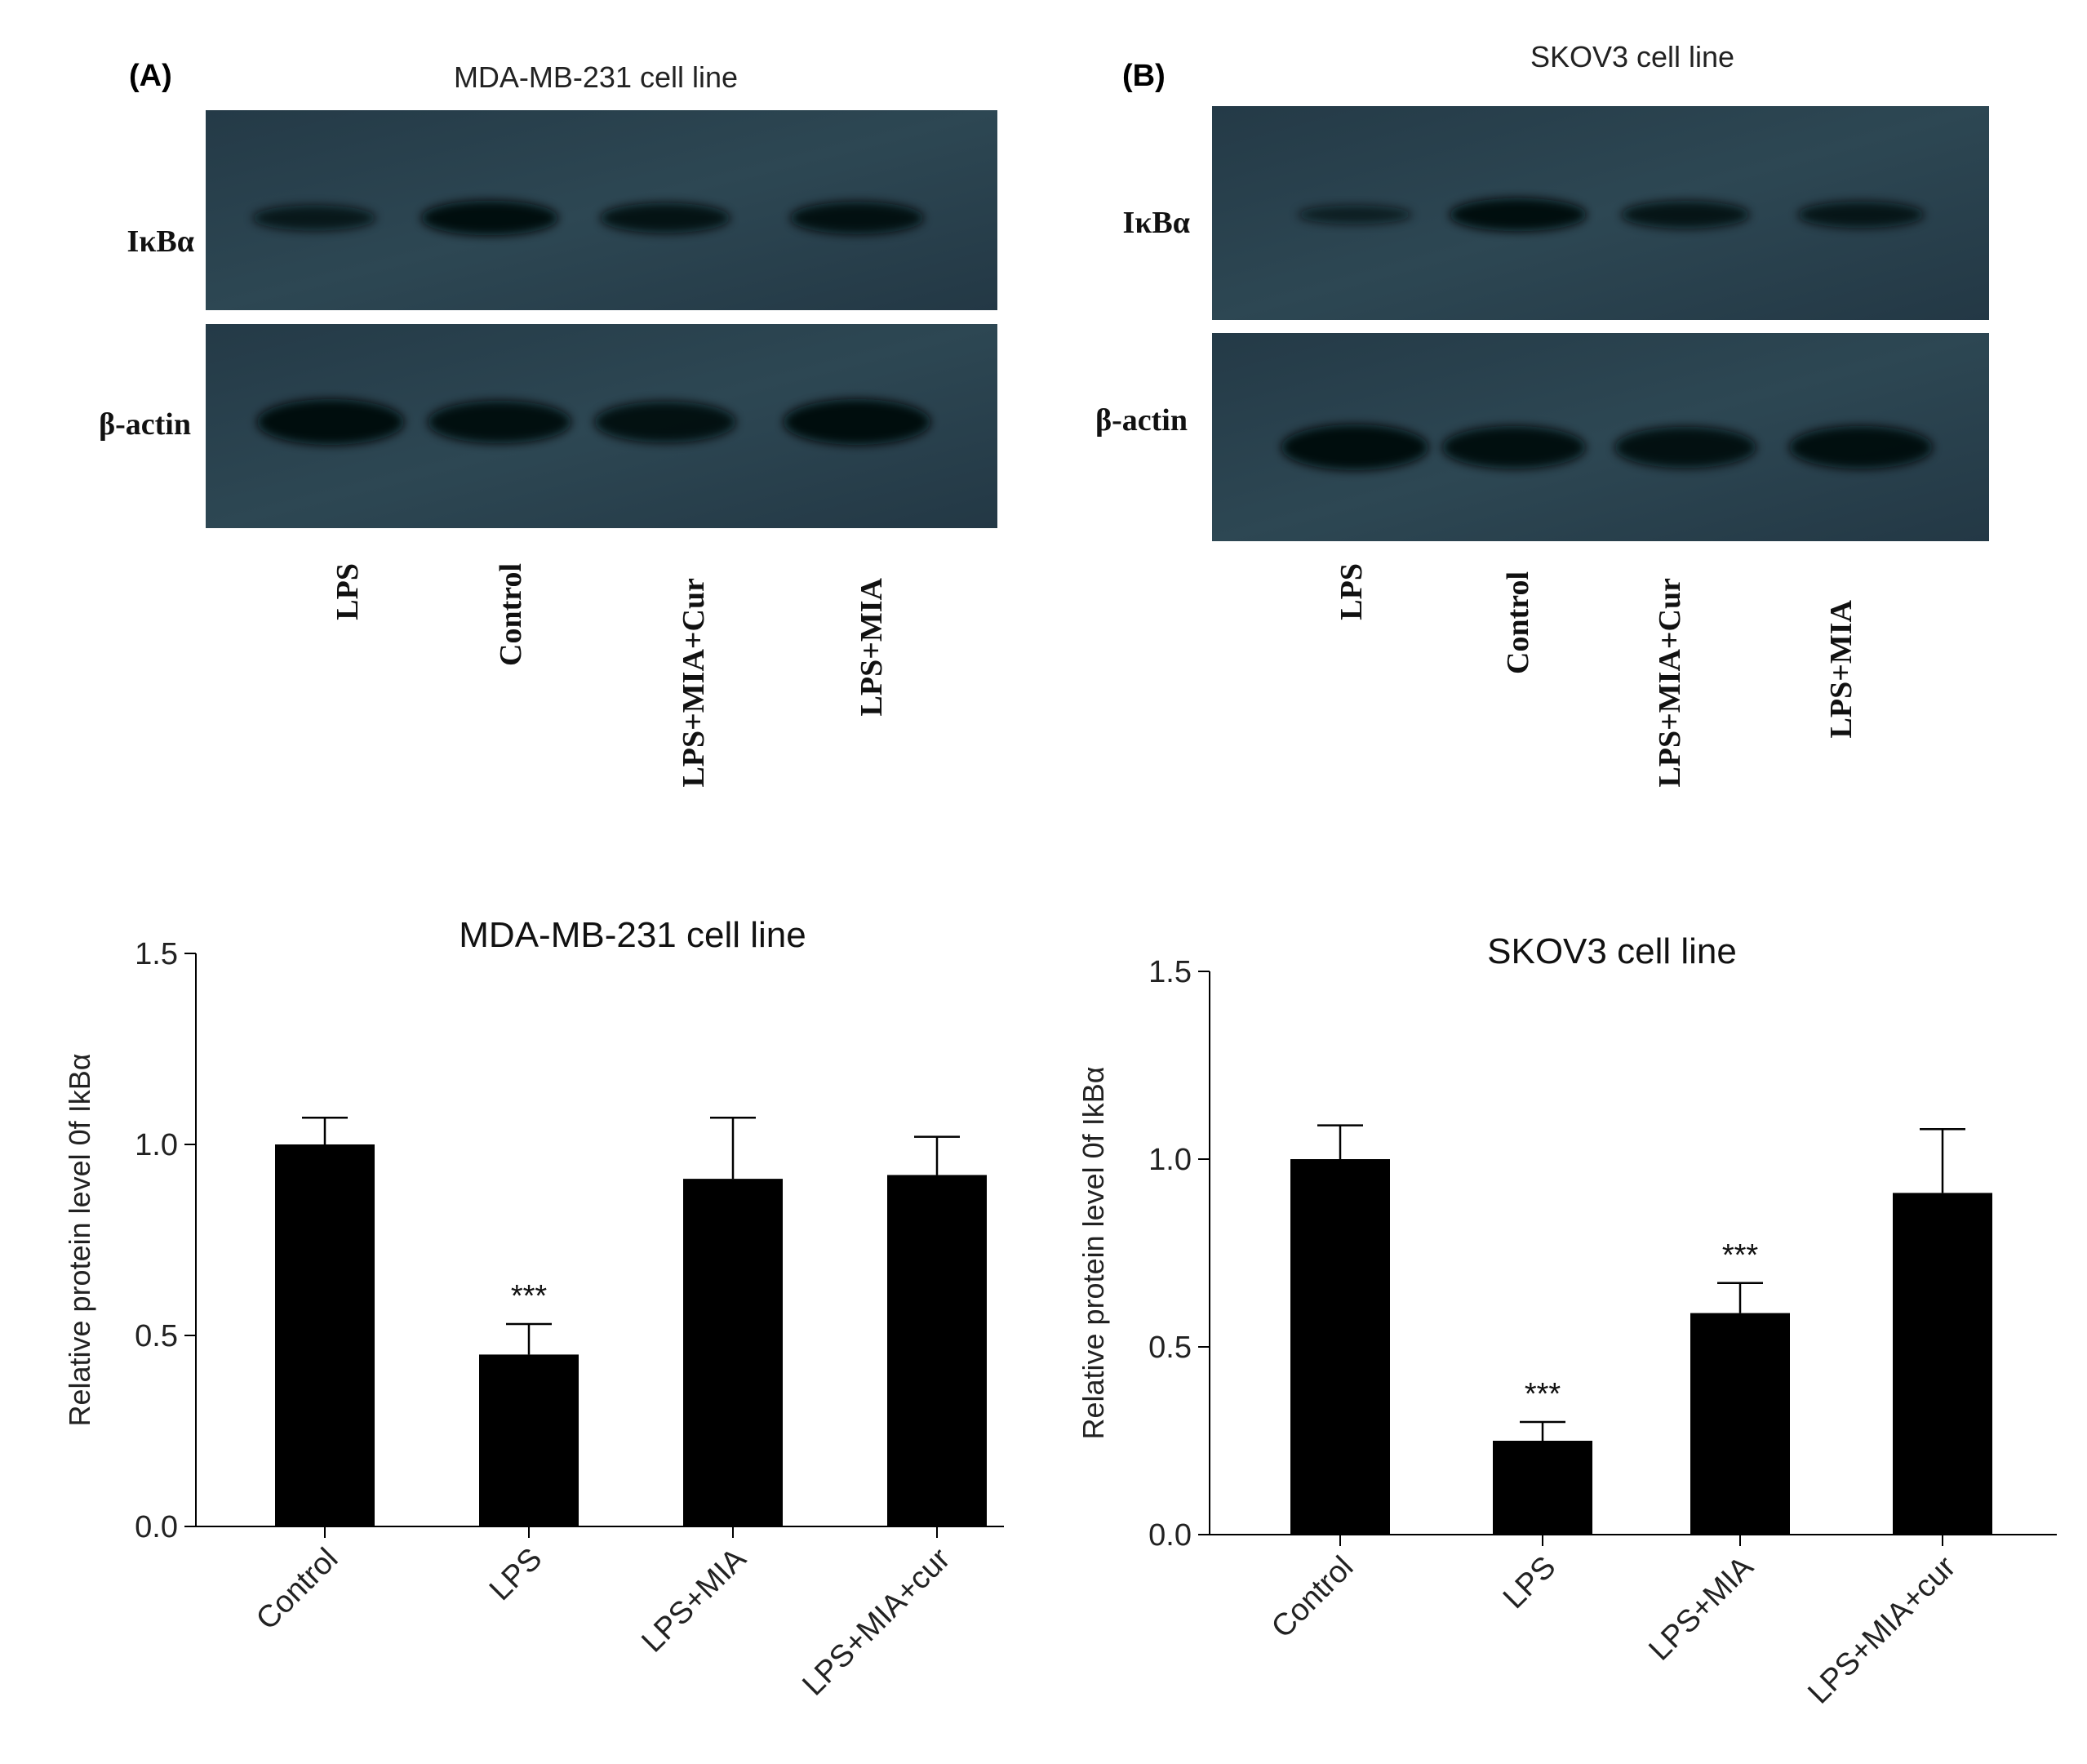 This screenshot has width=2087, height=1764. I want to click on panel-b-lane-label: Control, so click(1518, 622).